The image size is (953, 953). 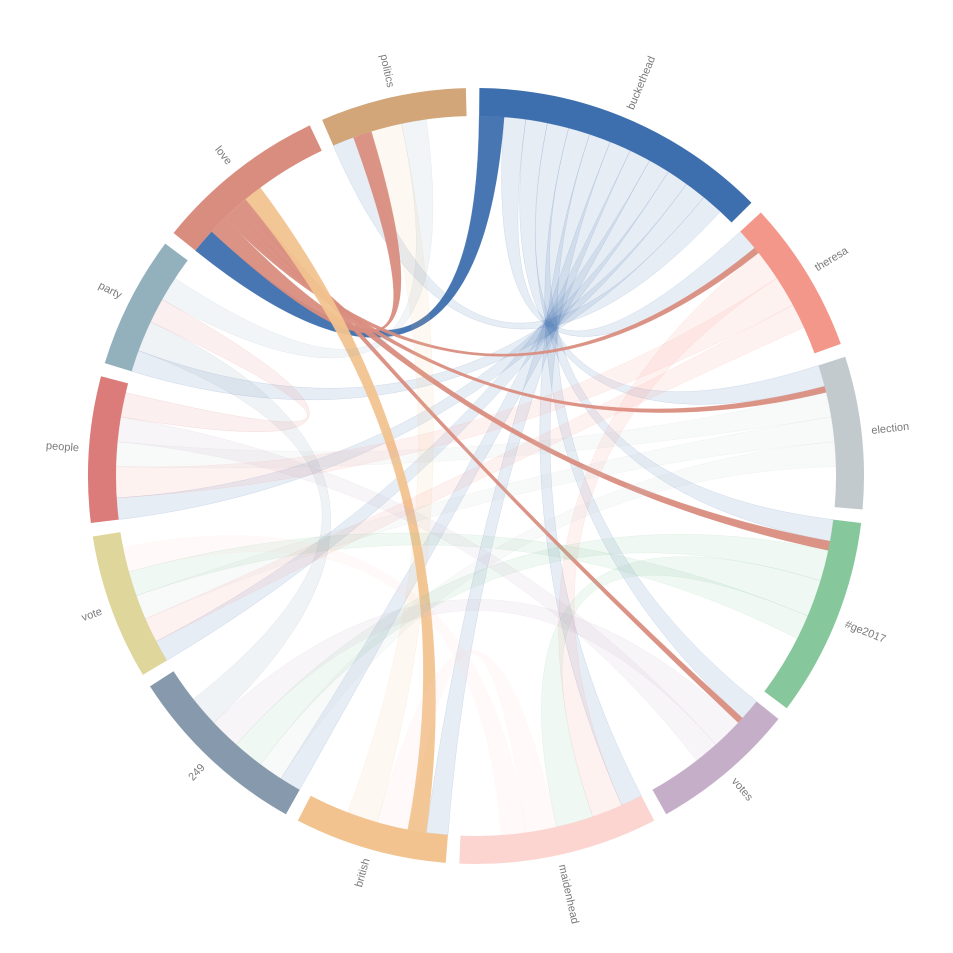 What do you see at coordinates (363, 873) in the screenshot?
I see `group-label: british` at bounding box center [363, 873].